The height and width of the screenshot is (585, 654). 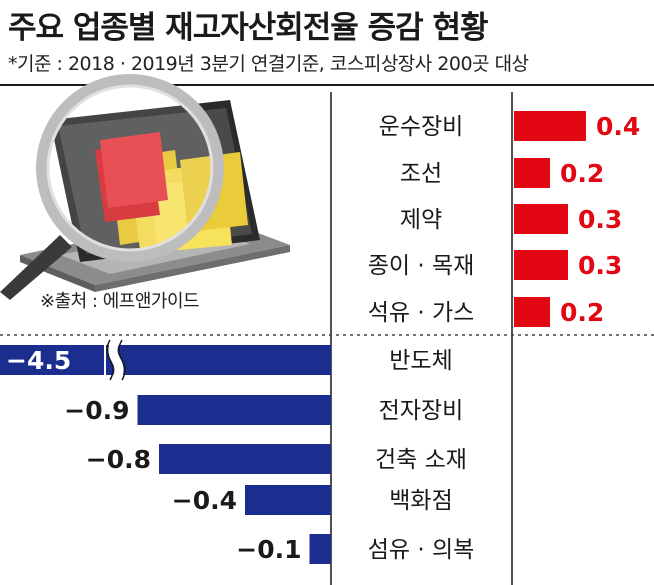 What do you see at coordinates (327, 85) in the screenshot?
I see `title-divider` at bounding box center [327, 85].